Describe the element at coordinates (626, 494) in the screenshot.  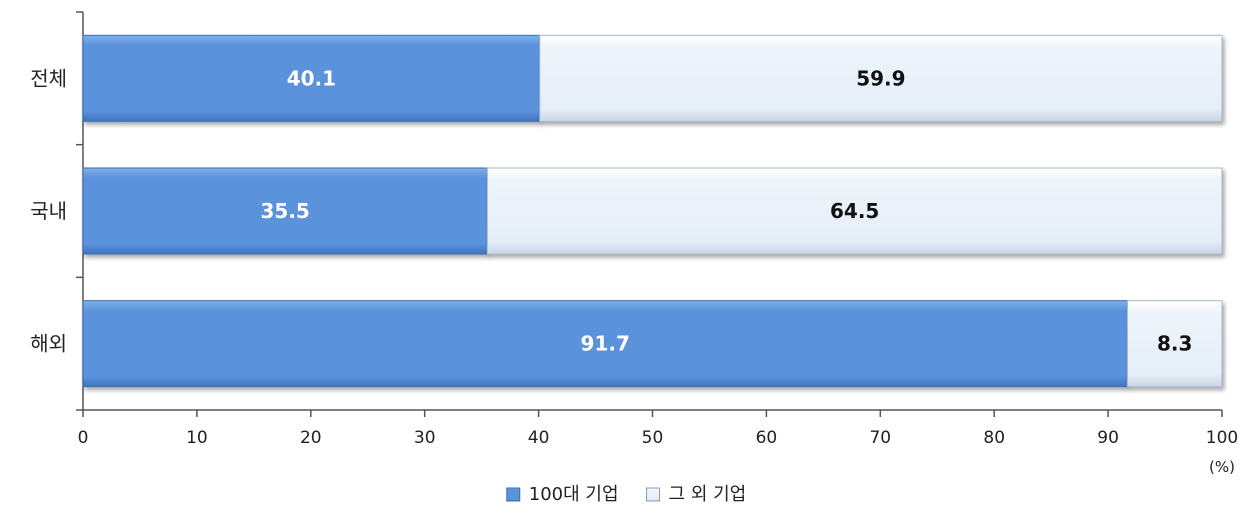
I see `legend: 100대 기업 그 외 기업` at that location.